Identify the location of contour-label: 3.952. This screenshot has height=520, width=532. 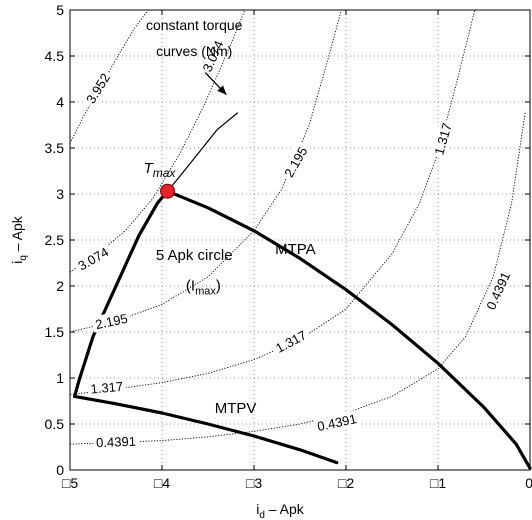
(97, 88).